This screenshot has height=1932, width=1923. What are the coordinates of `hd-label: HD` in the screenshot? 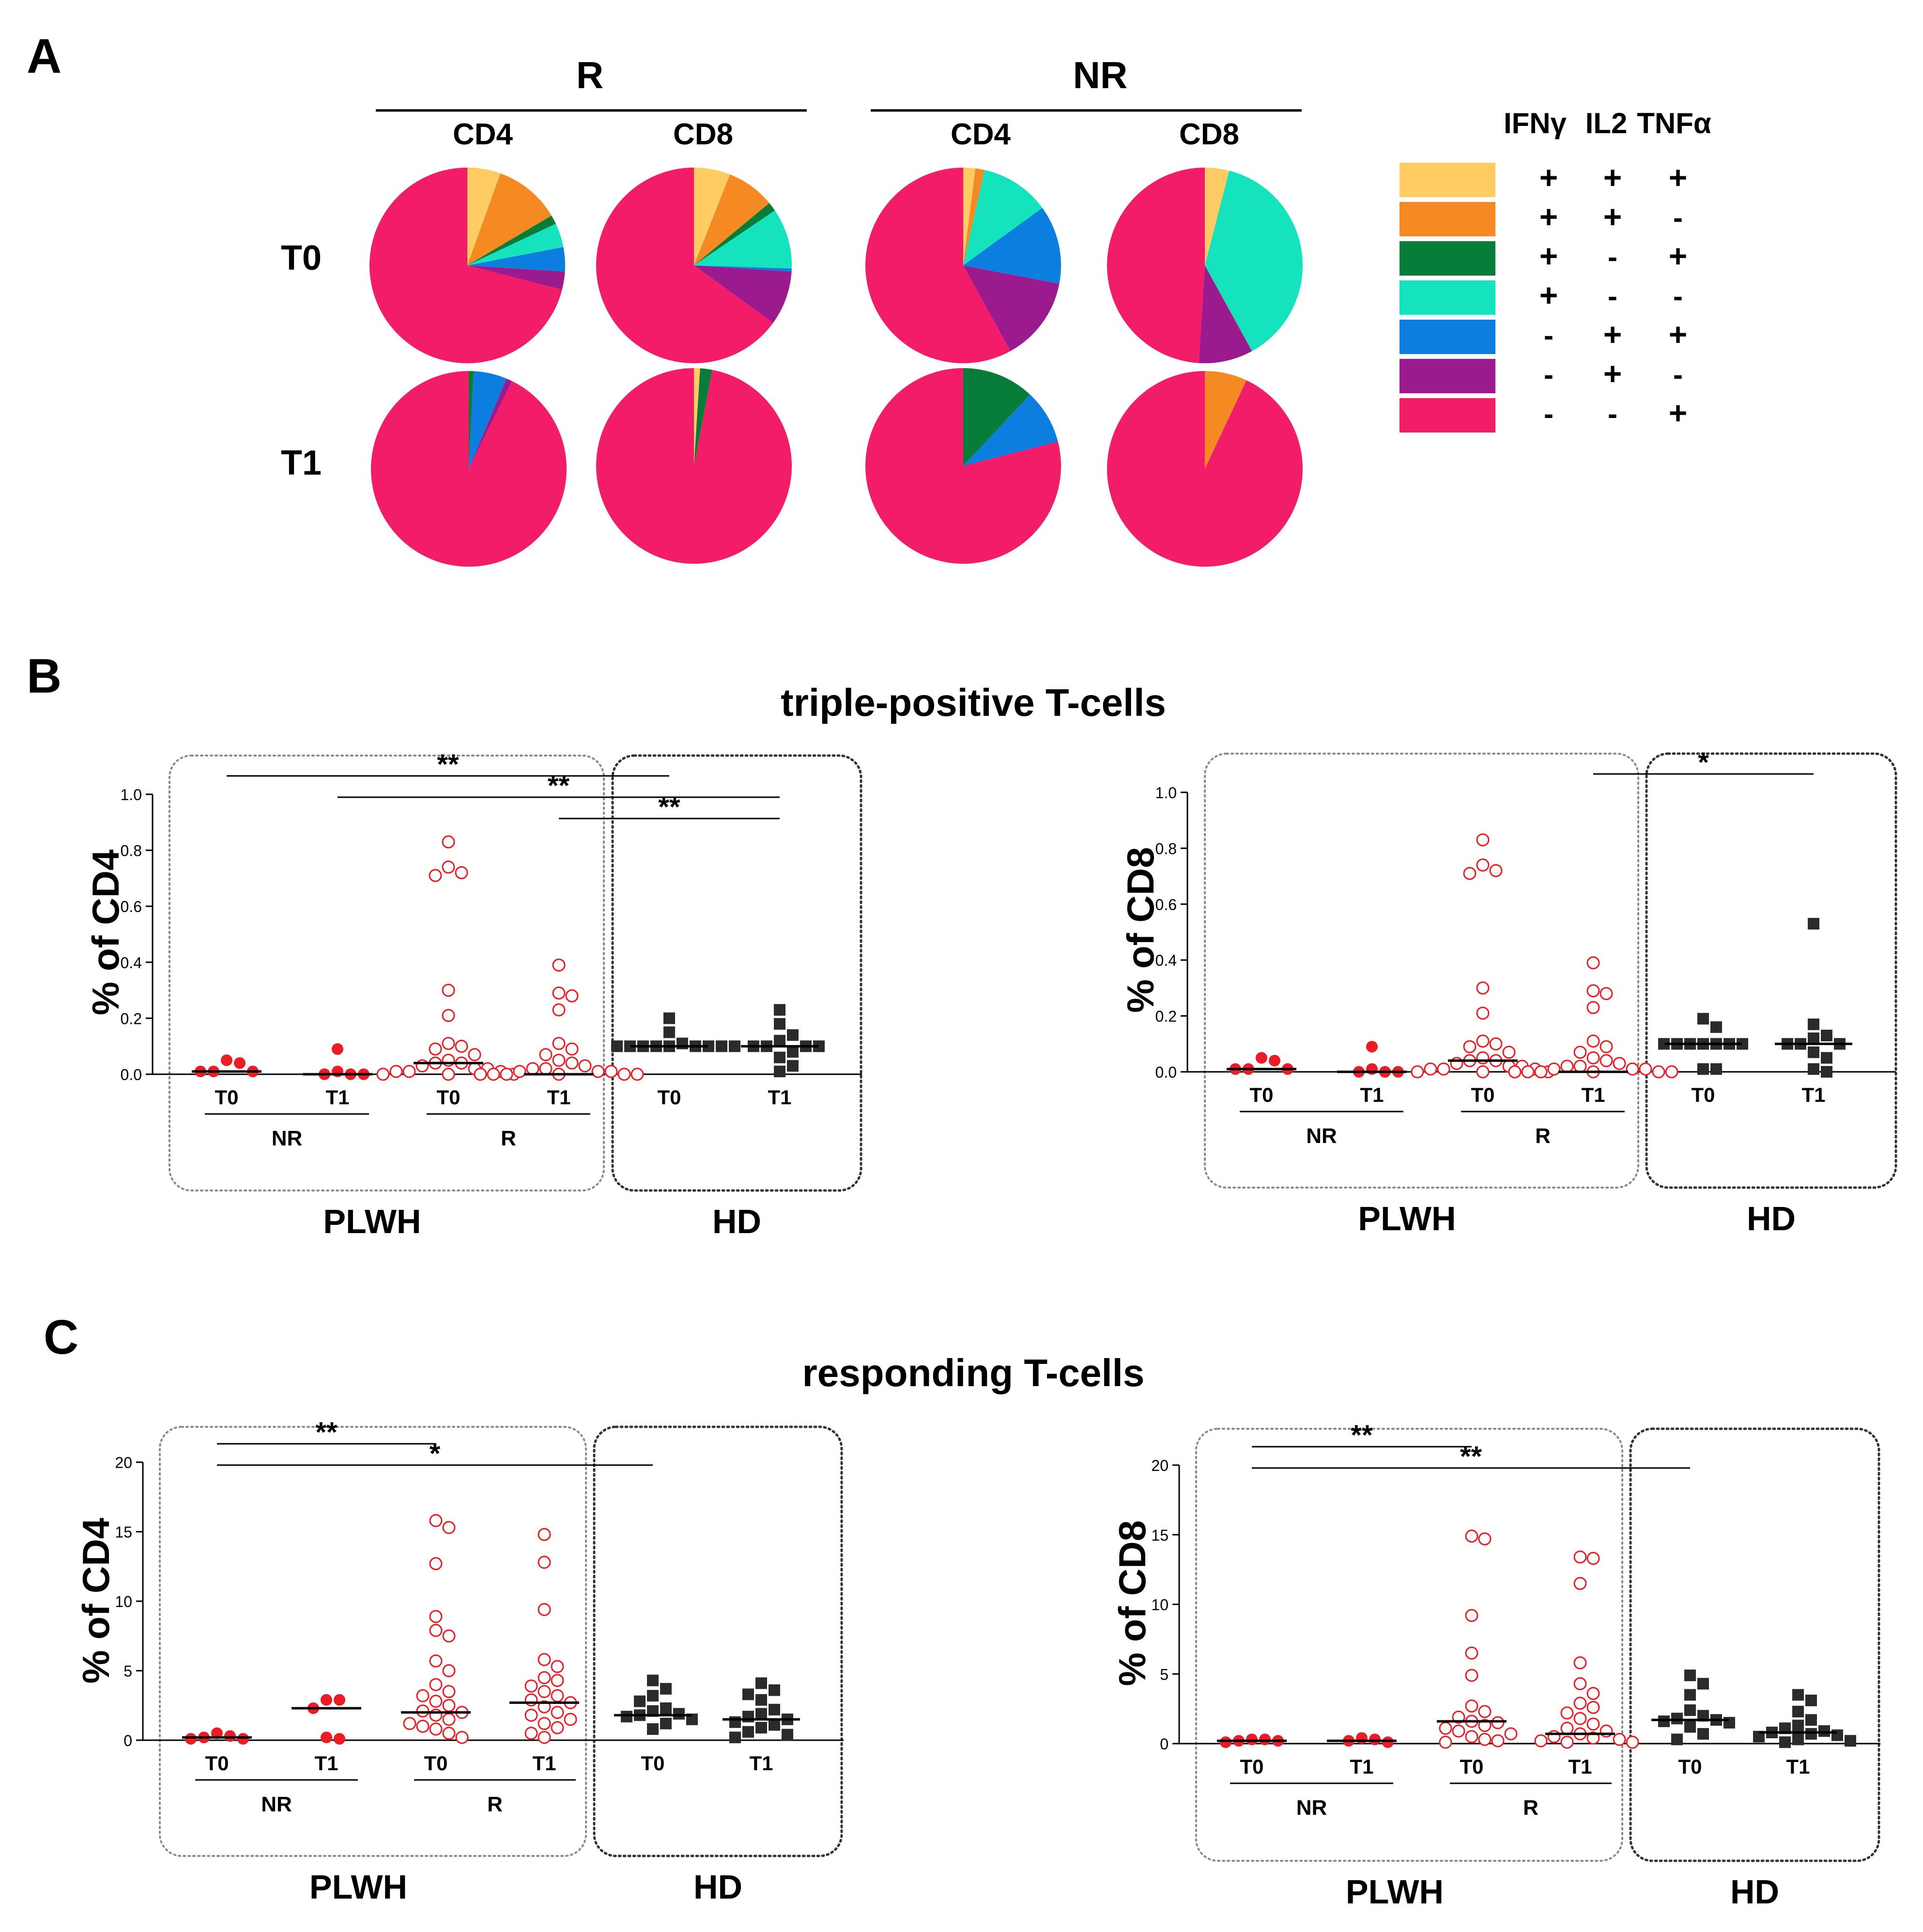 It's located at (717, 1887).